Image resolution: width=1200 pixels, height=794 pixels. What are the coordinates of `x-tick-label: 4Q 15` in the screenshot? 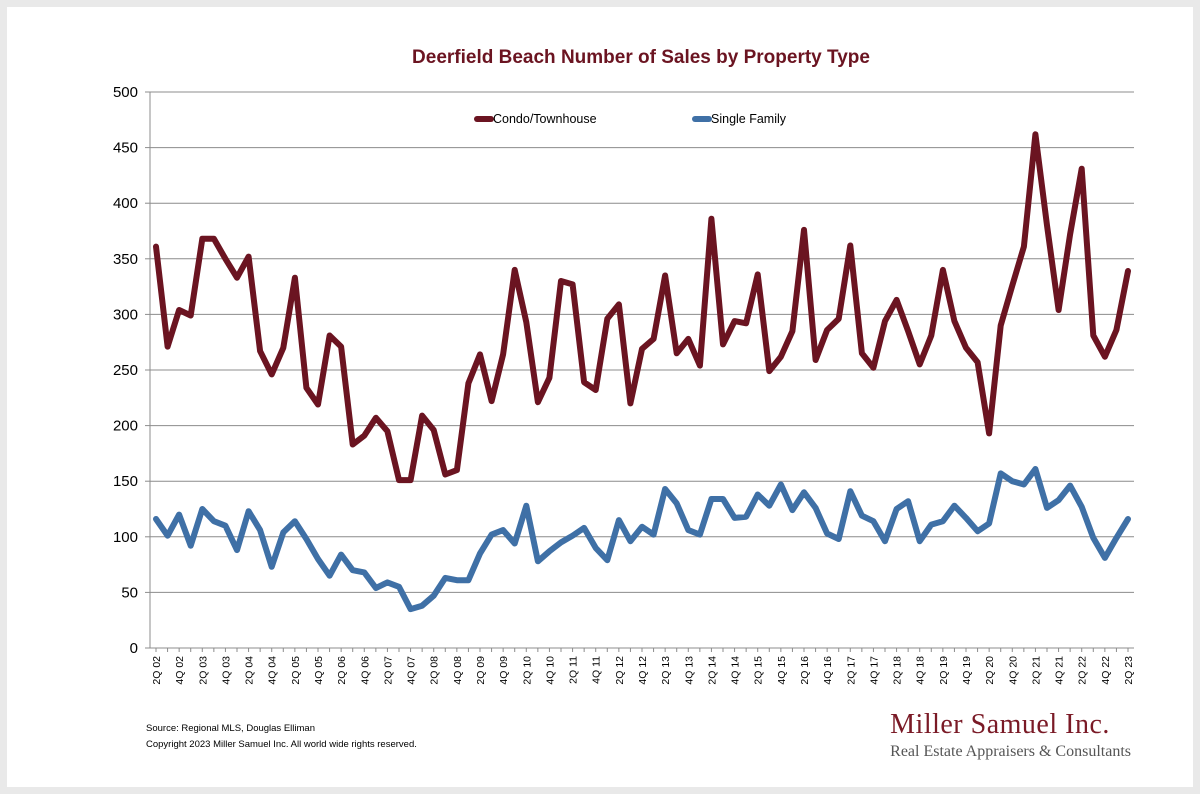 It's located at (782, 670).